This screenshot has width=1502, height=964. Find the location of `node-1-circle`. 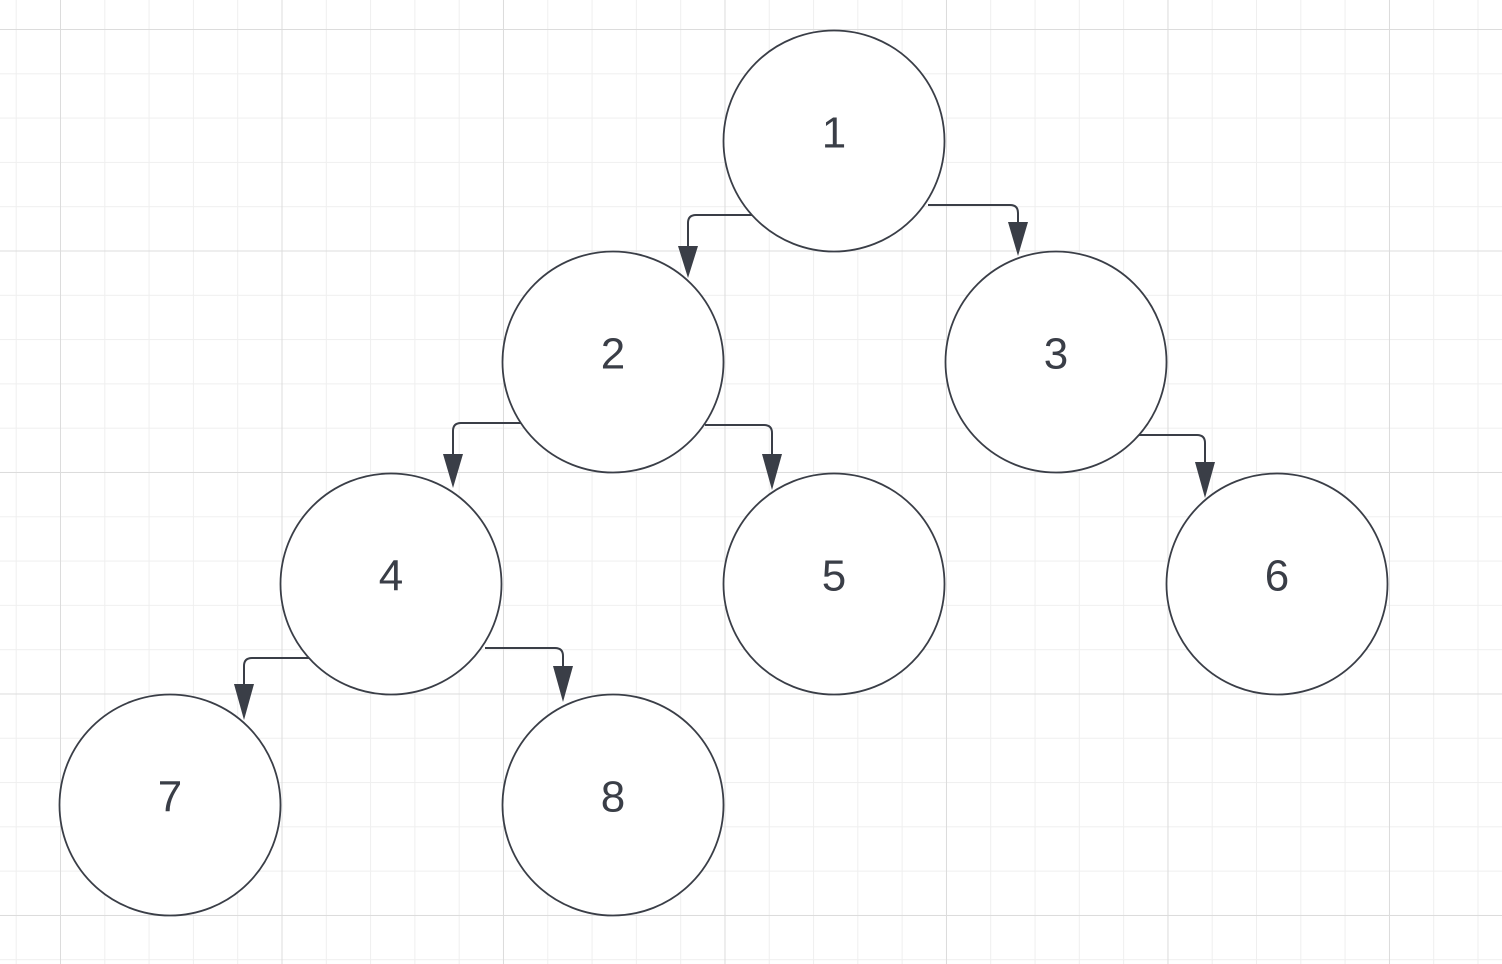

node-1-circle is located at coordinates (834, 141).